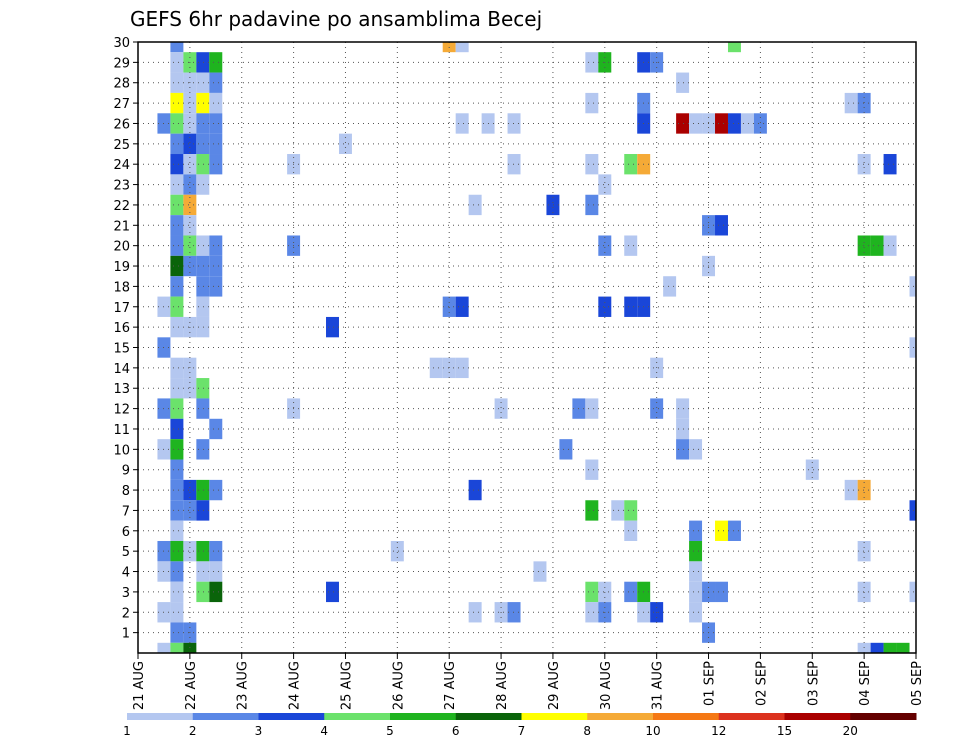 This screenshot has height=742, width=960. What do you see at coordinates (193, 731) in the screenshot?
I see `colorbar-label: 2` at bounding box center [193, 731].